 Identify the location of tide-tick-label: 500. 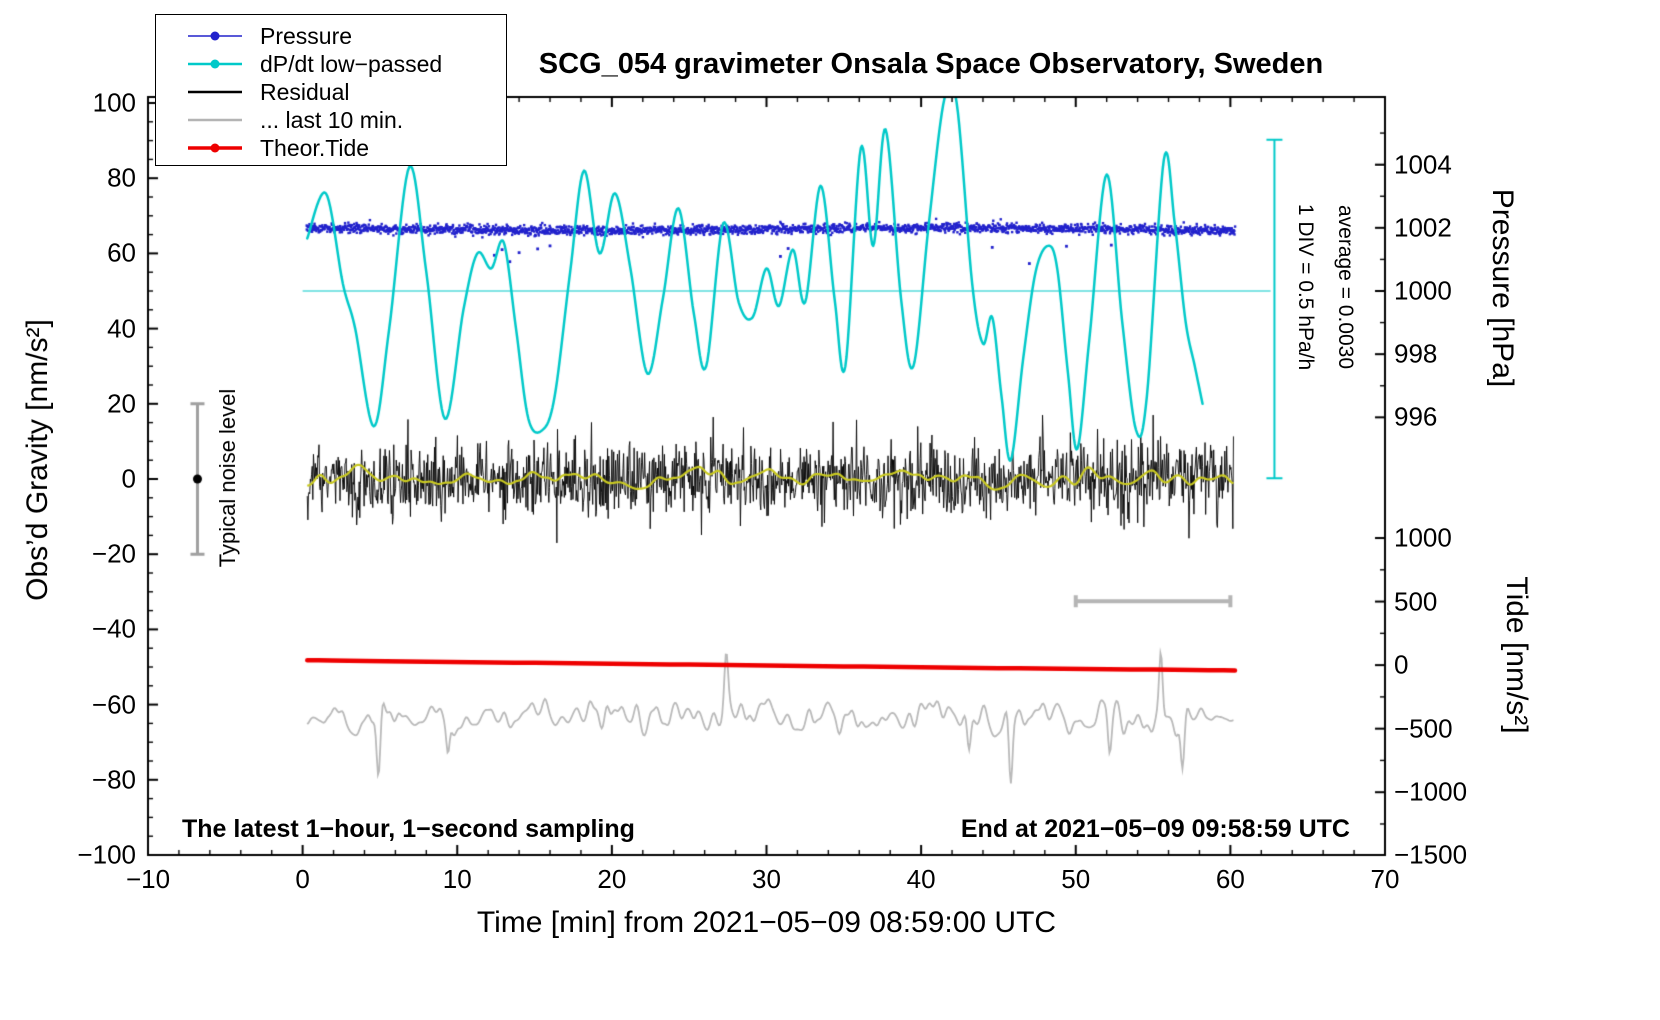
(1416, 601).